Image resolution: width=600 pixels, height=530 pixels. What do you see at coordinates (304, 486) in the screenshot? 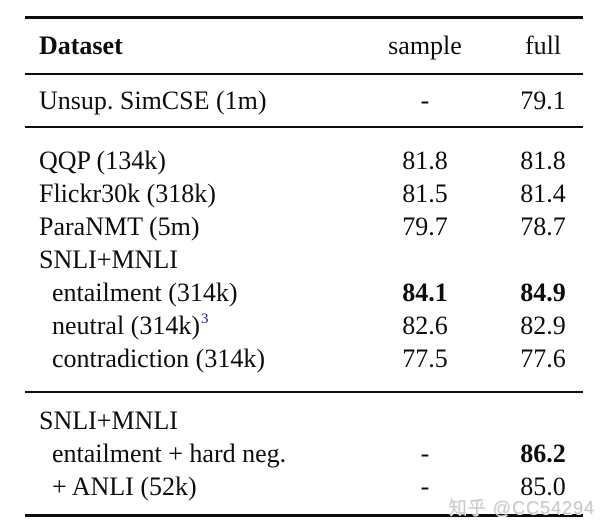
I see `table-row: + ANLI (52k) - 85.0` at bounding box center [304, 486].